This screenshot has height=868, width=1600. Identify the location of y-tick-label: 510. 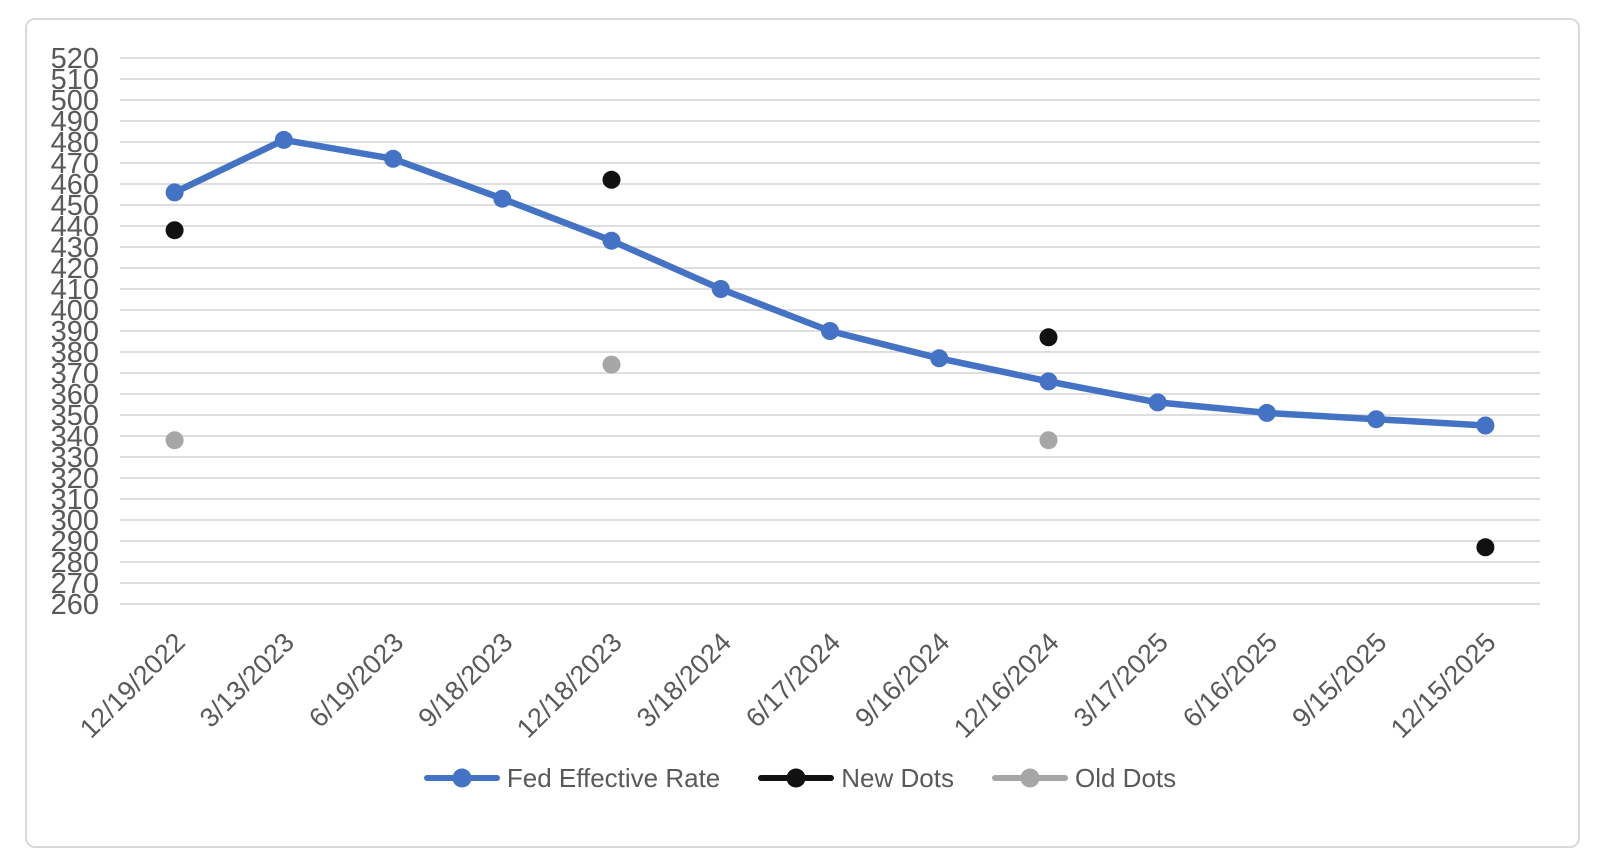
(75, 80).